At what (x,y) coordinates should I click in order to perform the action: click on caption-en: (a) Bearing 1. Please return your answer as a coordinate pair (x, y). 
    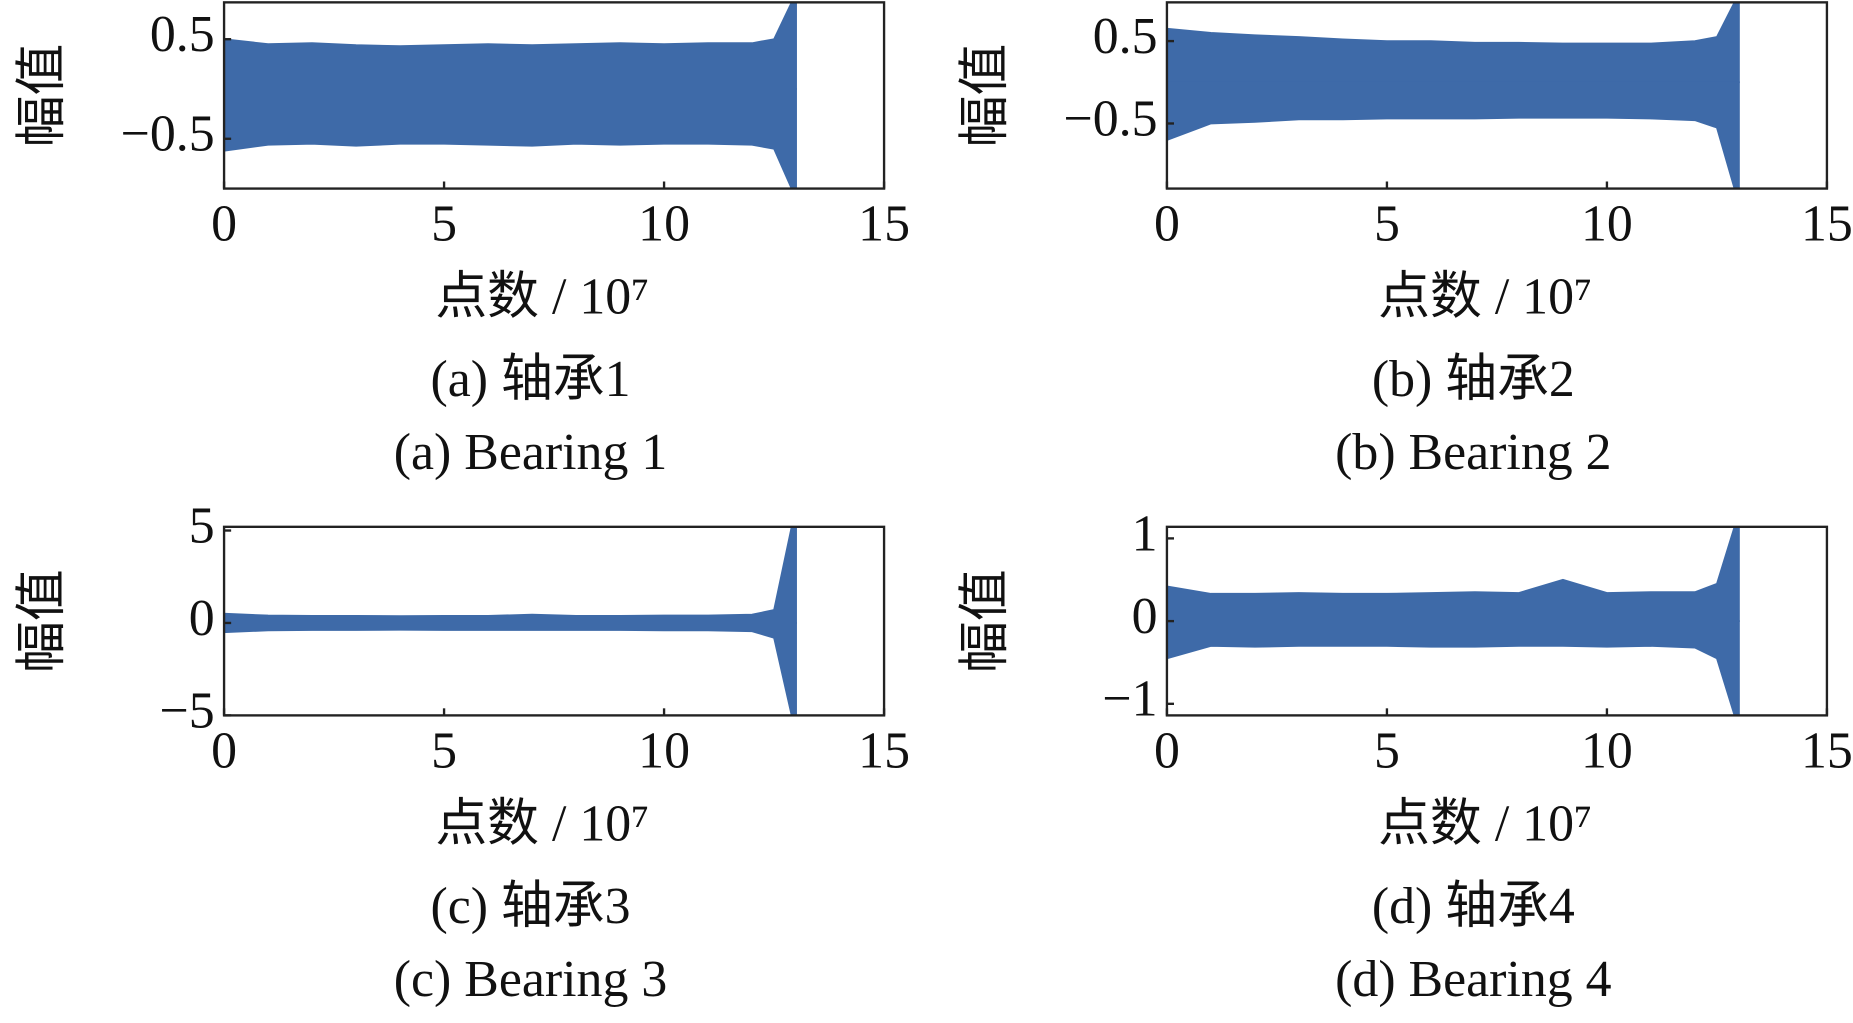
    Looking at the image, I should click on (530, 452).